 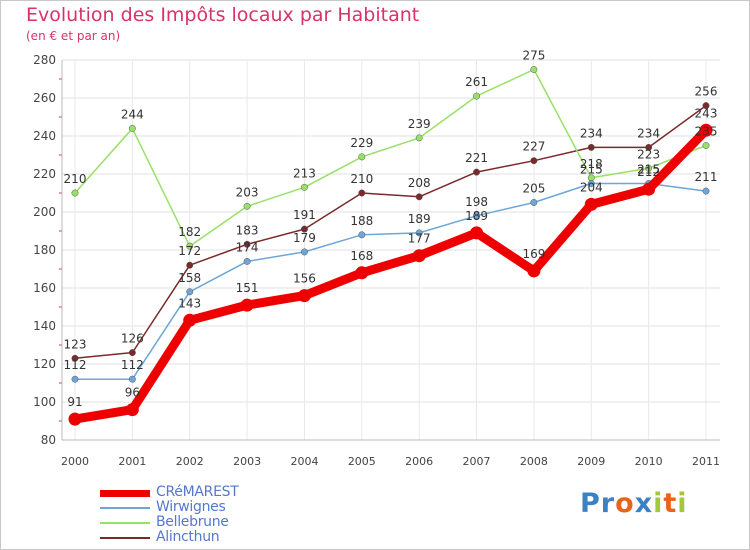 What do you see at coordinates (361, 143) in the screenshot?
I see `data-label-bellebrune: 229` at bounding box center [361, 143].